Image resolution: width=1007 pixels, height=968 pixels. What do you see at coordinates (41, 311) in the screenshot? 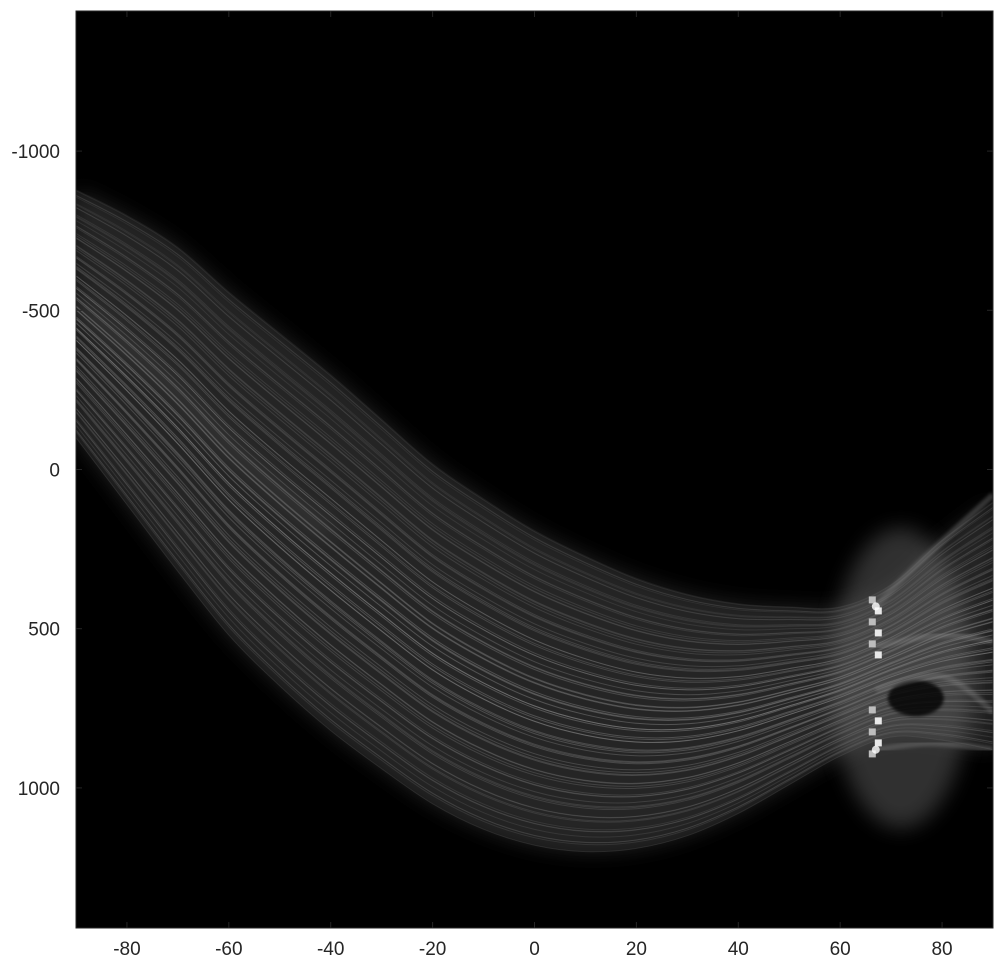
I see `y-tick-label: -500` at bounding box center [41, 311].